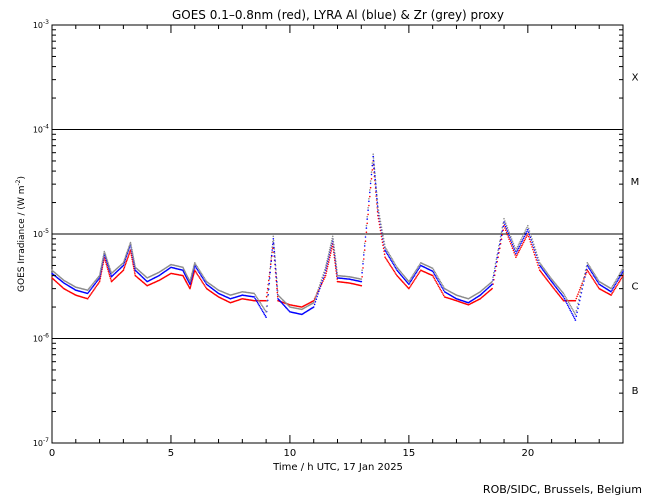  Describe the element at coordinates (46, 127) in the screenshot. I see `y-tick-exponent: -4` at that location.